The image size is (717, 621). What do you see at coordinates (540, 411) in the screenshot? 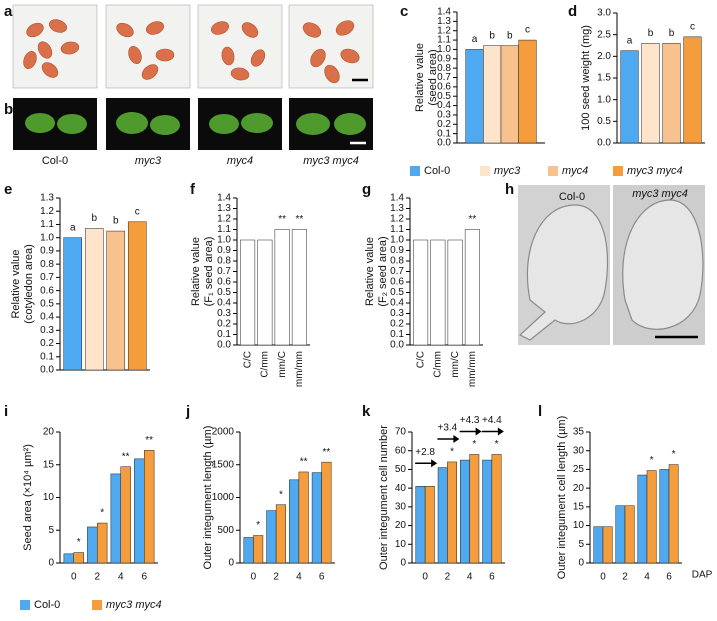
I see `panel-label: l` at bounding box center [540, 411].